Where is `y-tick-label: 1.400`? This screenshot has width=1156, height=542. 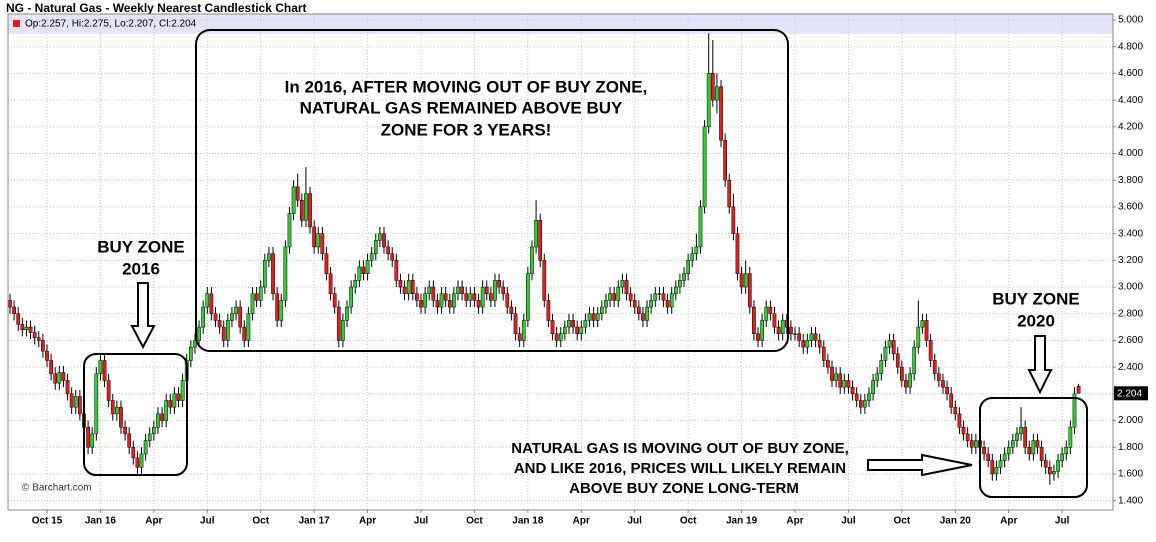 y-tick-label: 1.400 is located at coordinates (1130, 500).